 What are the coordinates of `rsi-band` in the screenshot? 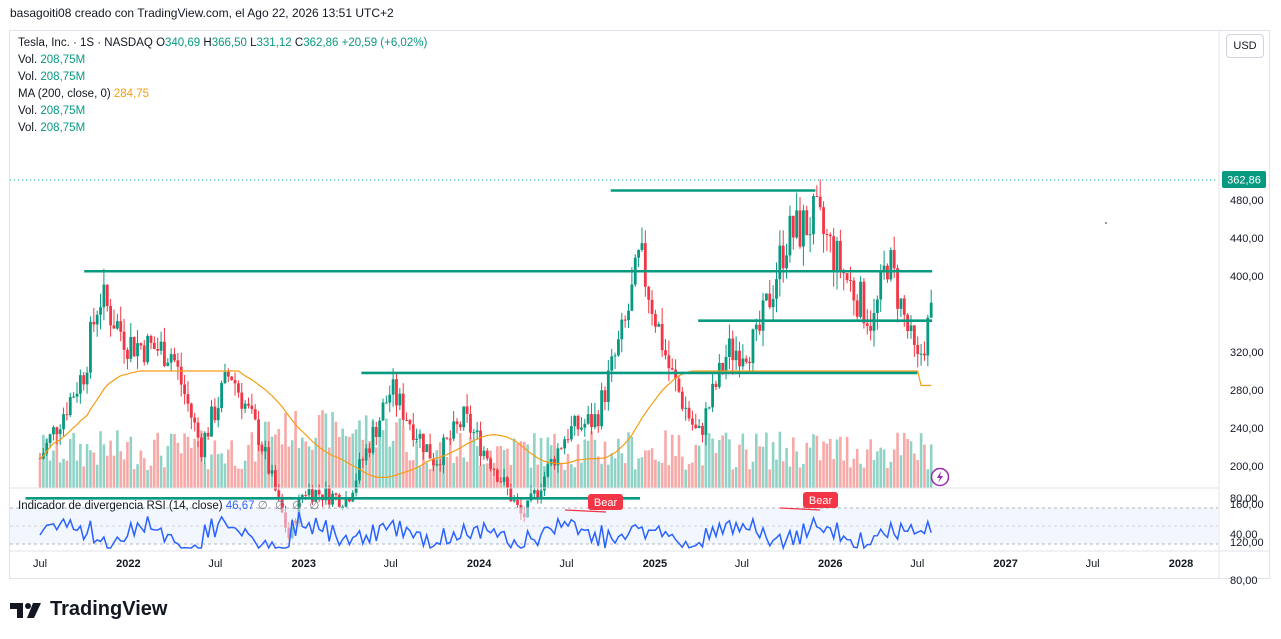 It's located at (614, 526).